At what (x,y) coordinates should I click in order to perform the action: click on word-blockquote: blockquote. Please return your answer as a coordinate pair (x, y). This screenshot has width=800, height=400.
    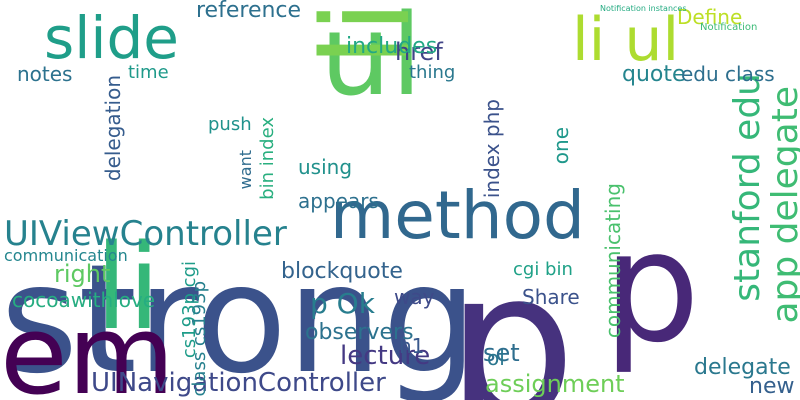
    Looking at the image, I should click on (342, 271).